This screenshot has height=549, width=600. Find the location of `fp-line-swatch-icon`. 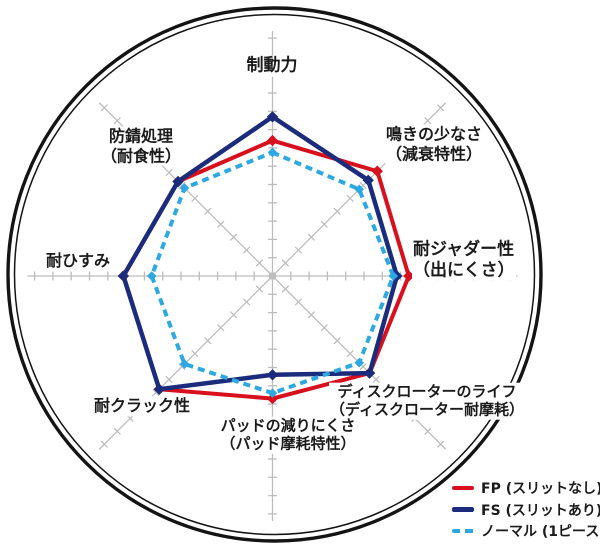

fp-line-swatch-icon is located at coordinates (463, 488).